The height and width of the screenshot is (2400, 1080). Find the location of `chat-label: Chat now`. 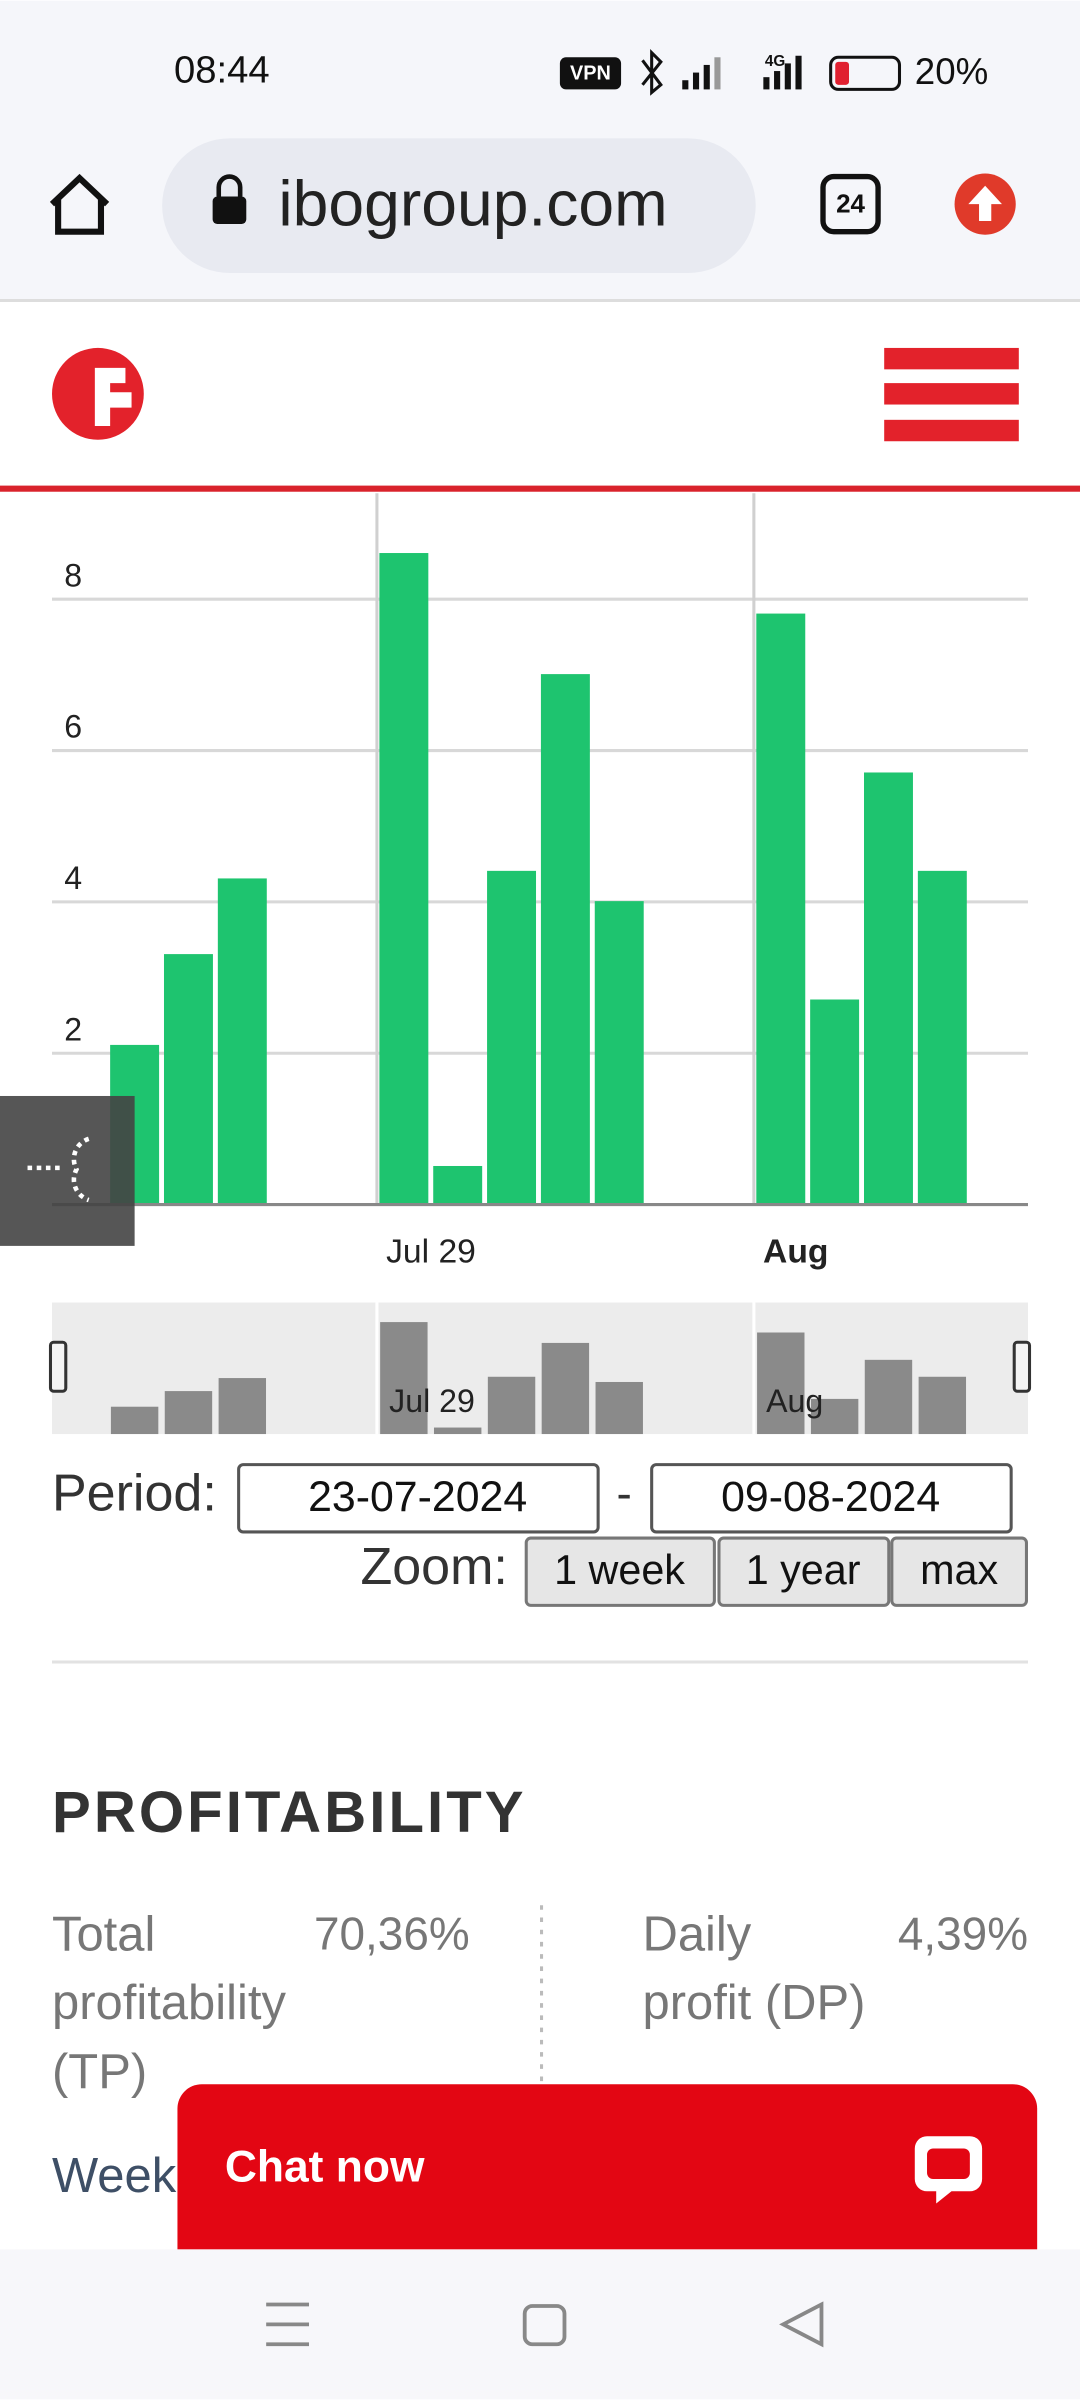

chat-label: Chat now is located at coordinates (325, 2167).